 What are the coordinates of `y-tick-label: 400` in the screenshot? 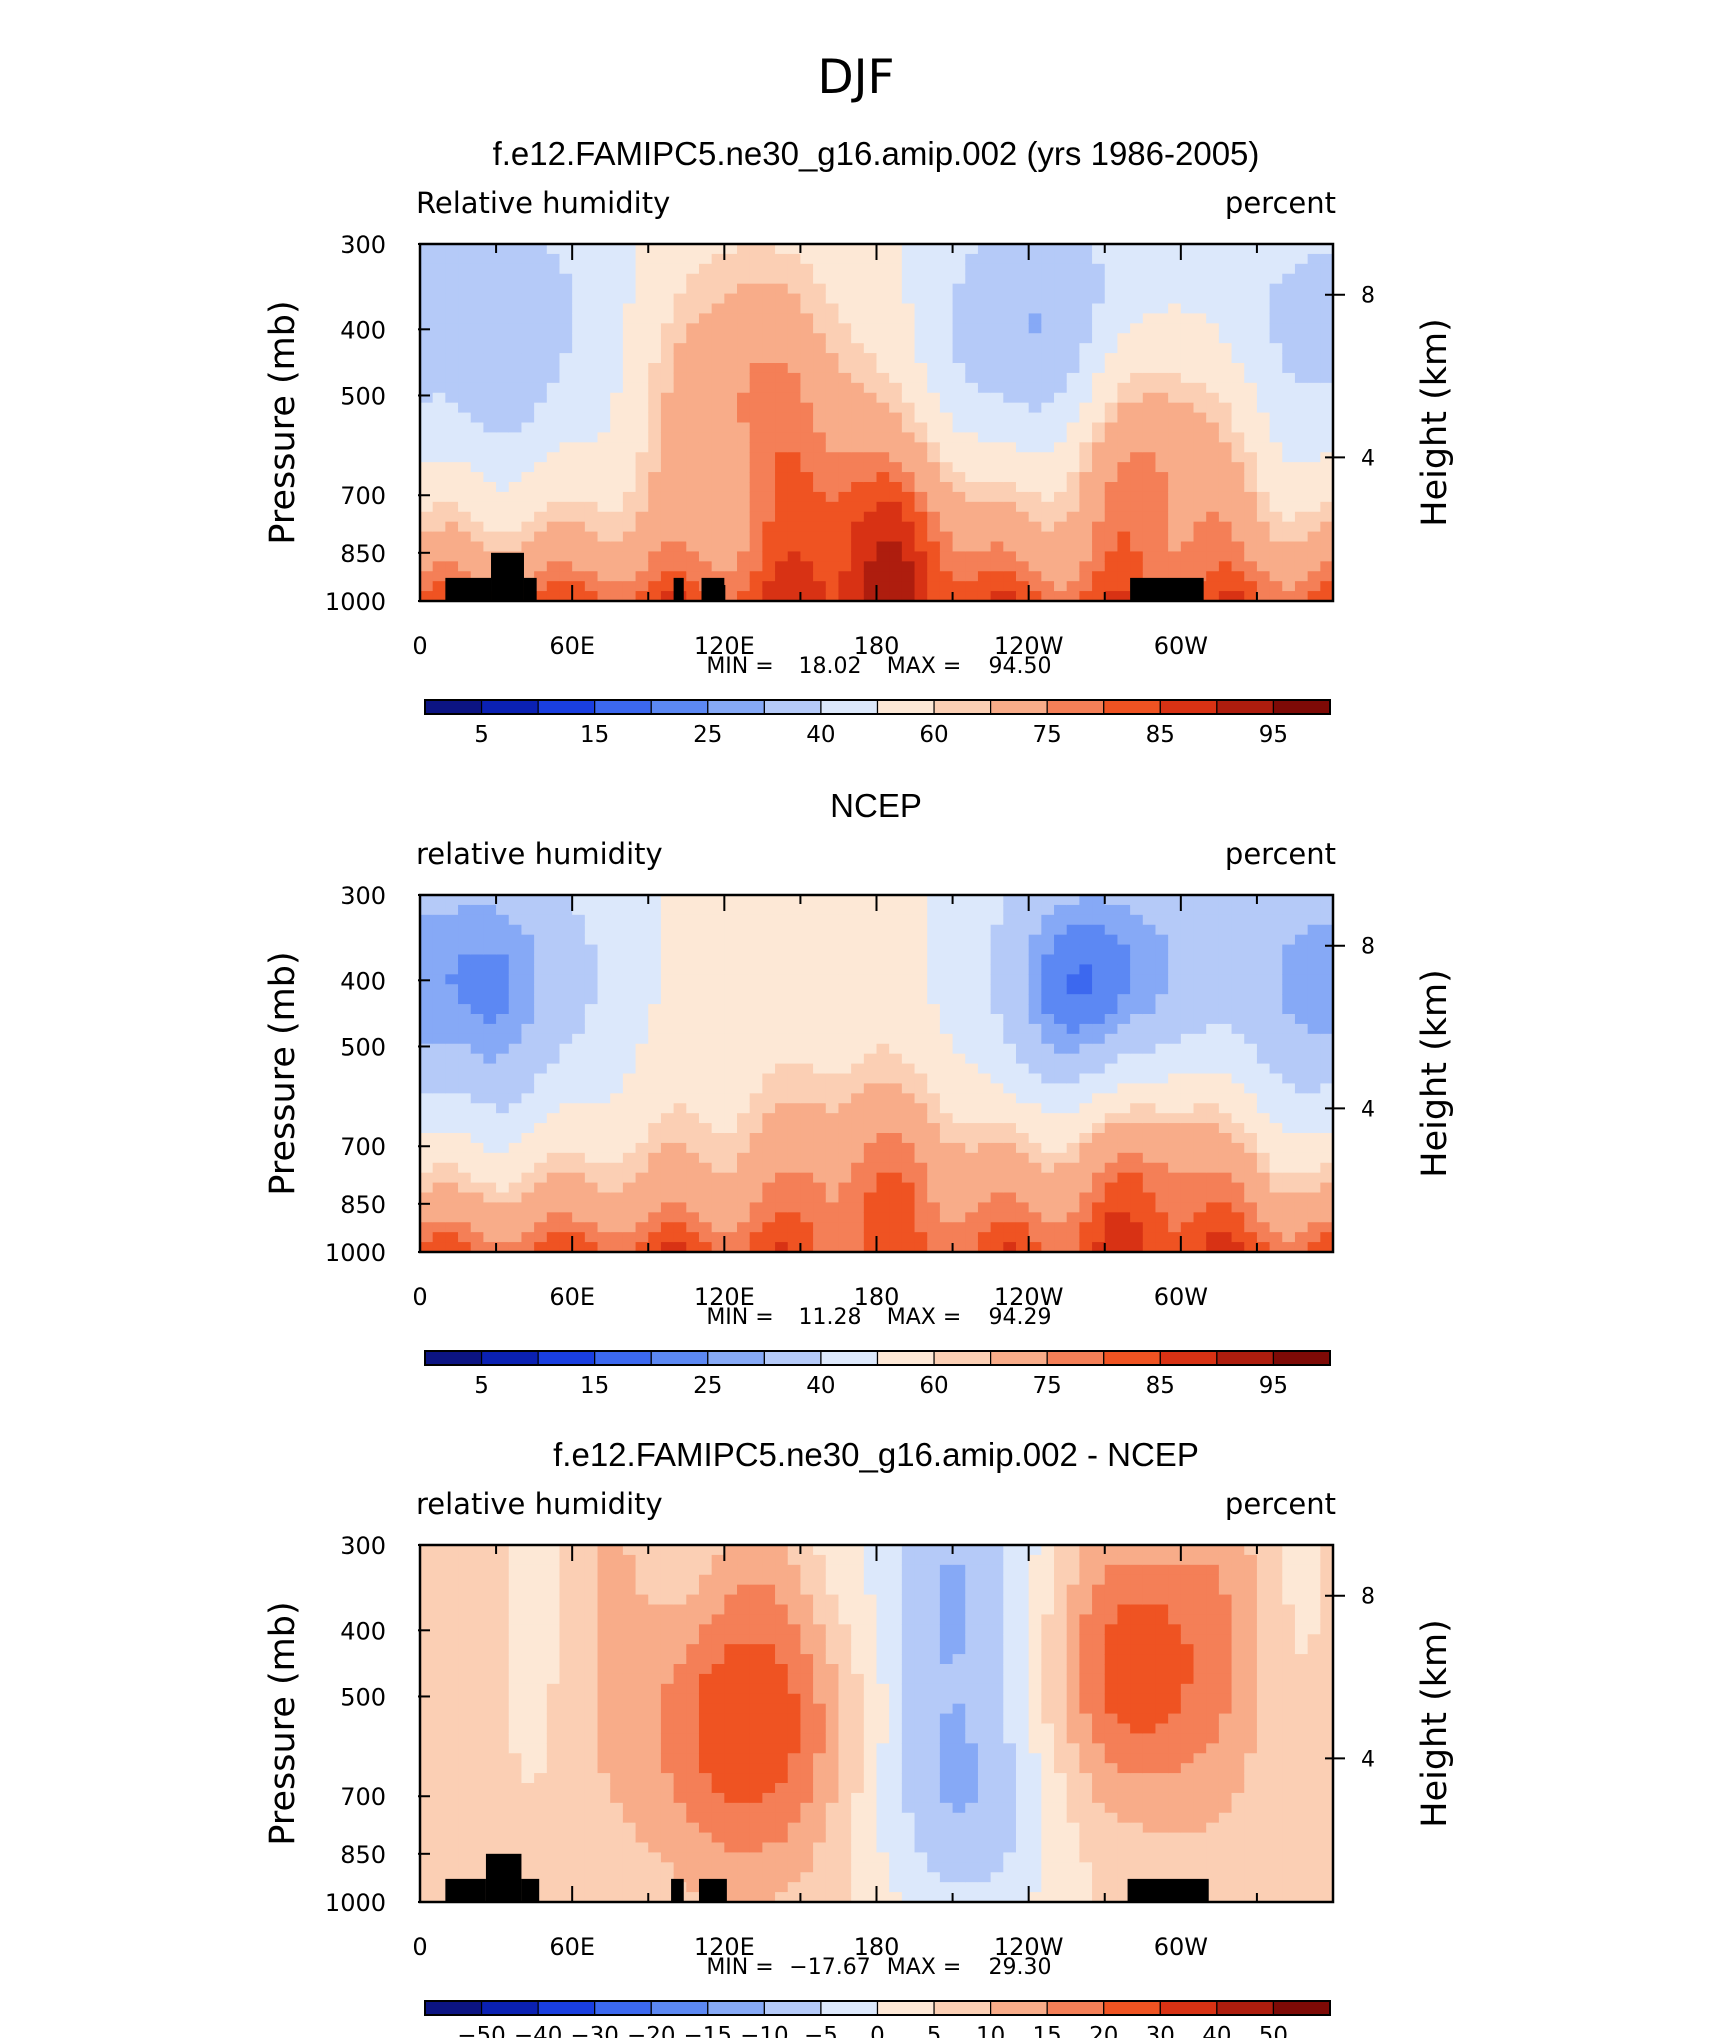 It's located at (363, 330).